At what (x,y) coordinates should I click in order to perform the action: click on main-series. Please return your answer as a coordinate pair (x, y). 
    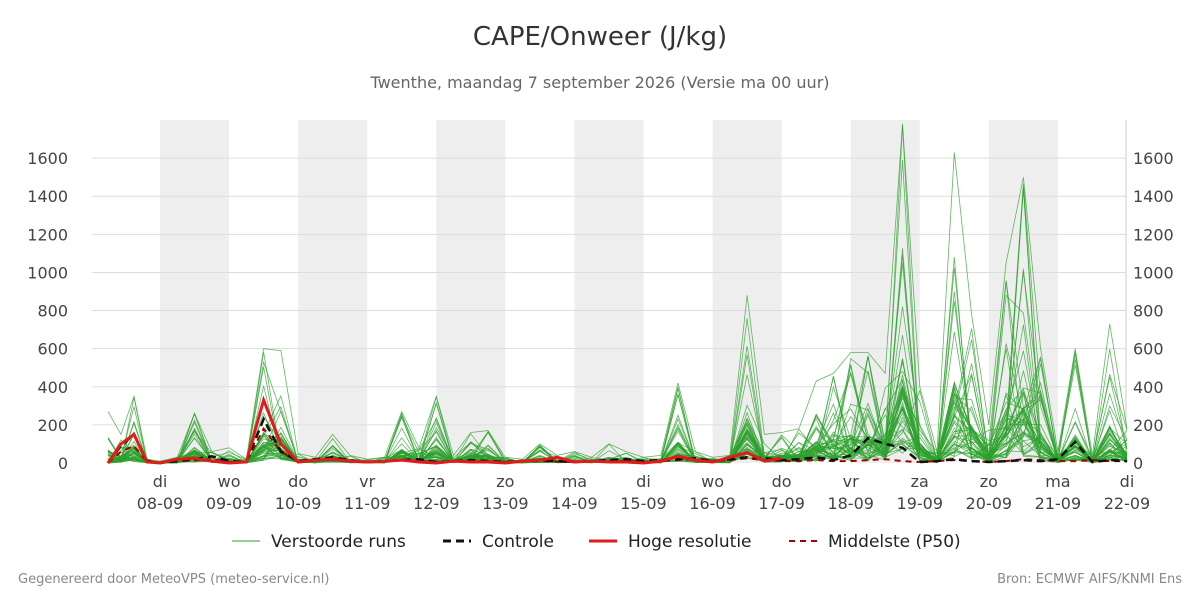
    Looking at the image, I should click on (617, 430).